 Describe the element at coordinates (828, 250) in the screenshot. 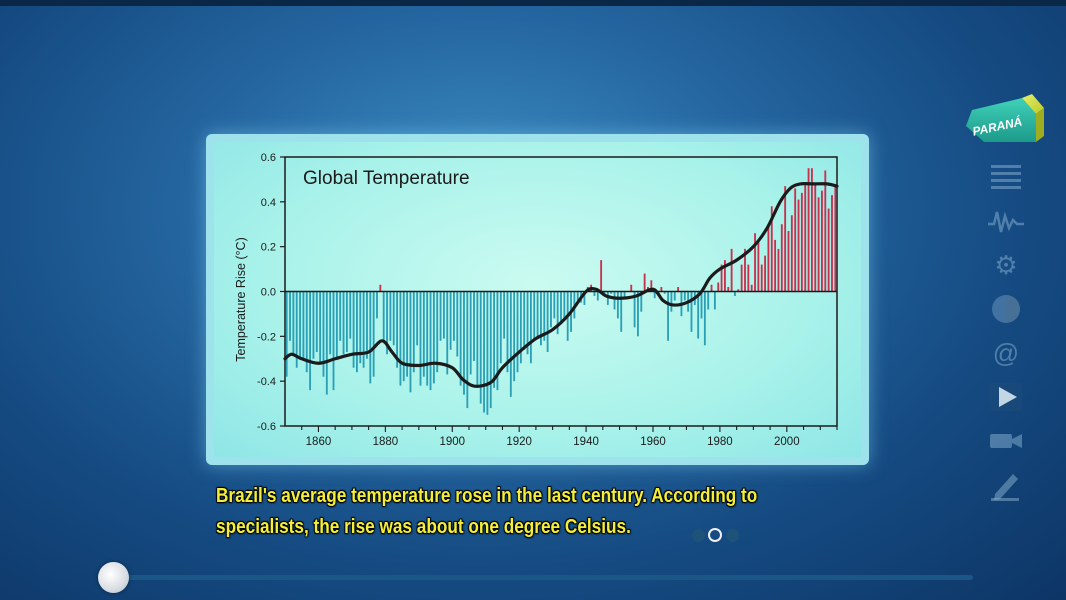

I see `anomaly-bar-2012` at that location.